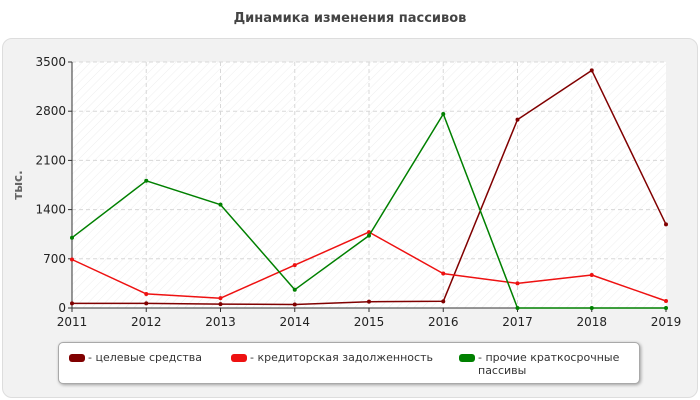  I want to click on chart-title: Динамика изменения пассивов, so click(350, 18).